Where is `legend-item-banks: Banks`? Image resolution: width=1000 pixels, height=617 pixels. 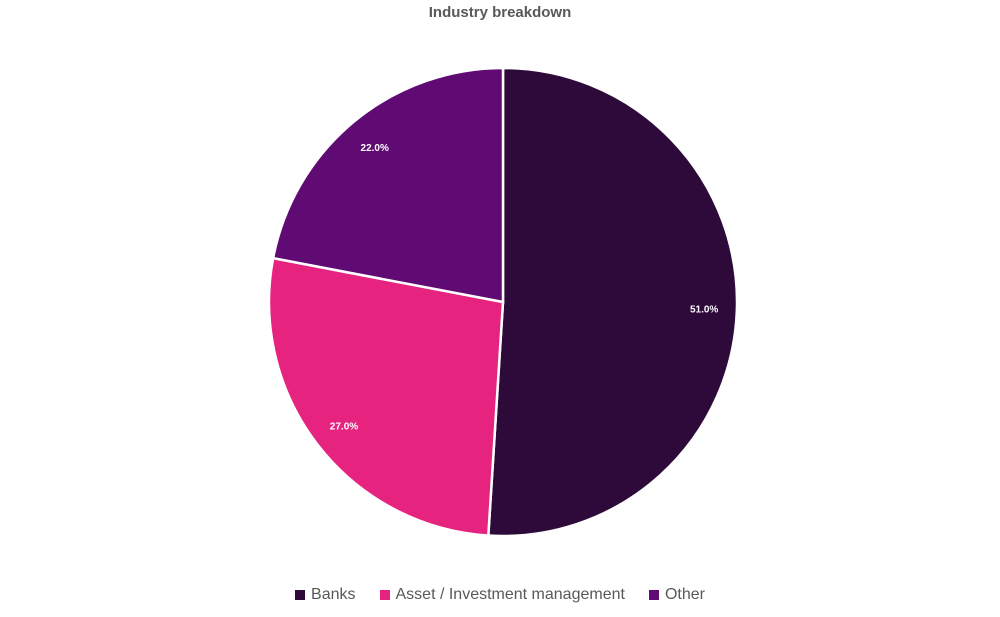 legend-item-banks: Banks is located at coordinates (325, 595).